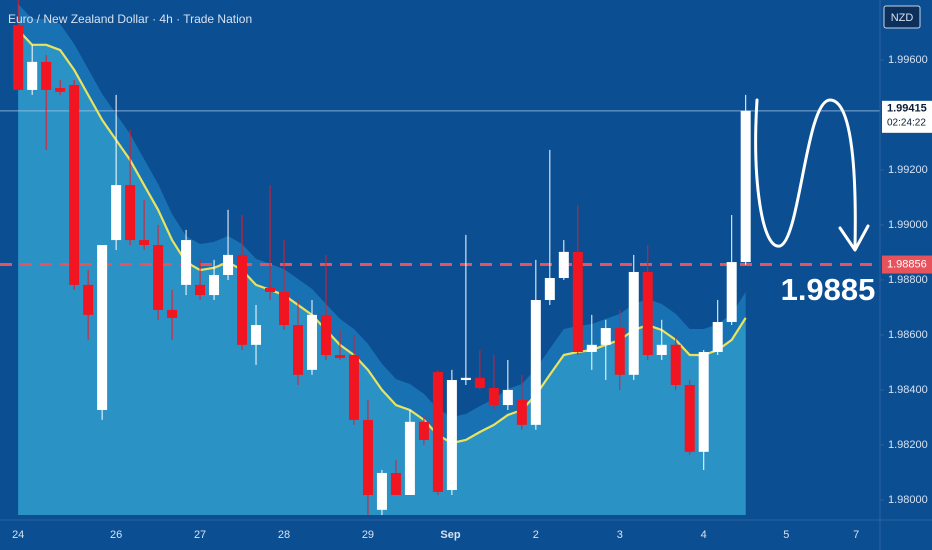  What do you see at coordinates (450, 535) in the screenshot?
I see `x-tick-label: Sep` at bounding box center [450, 535].